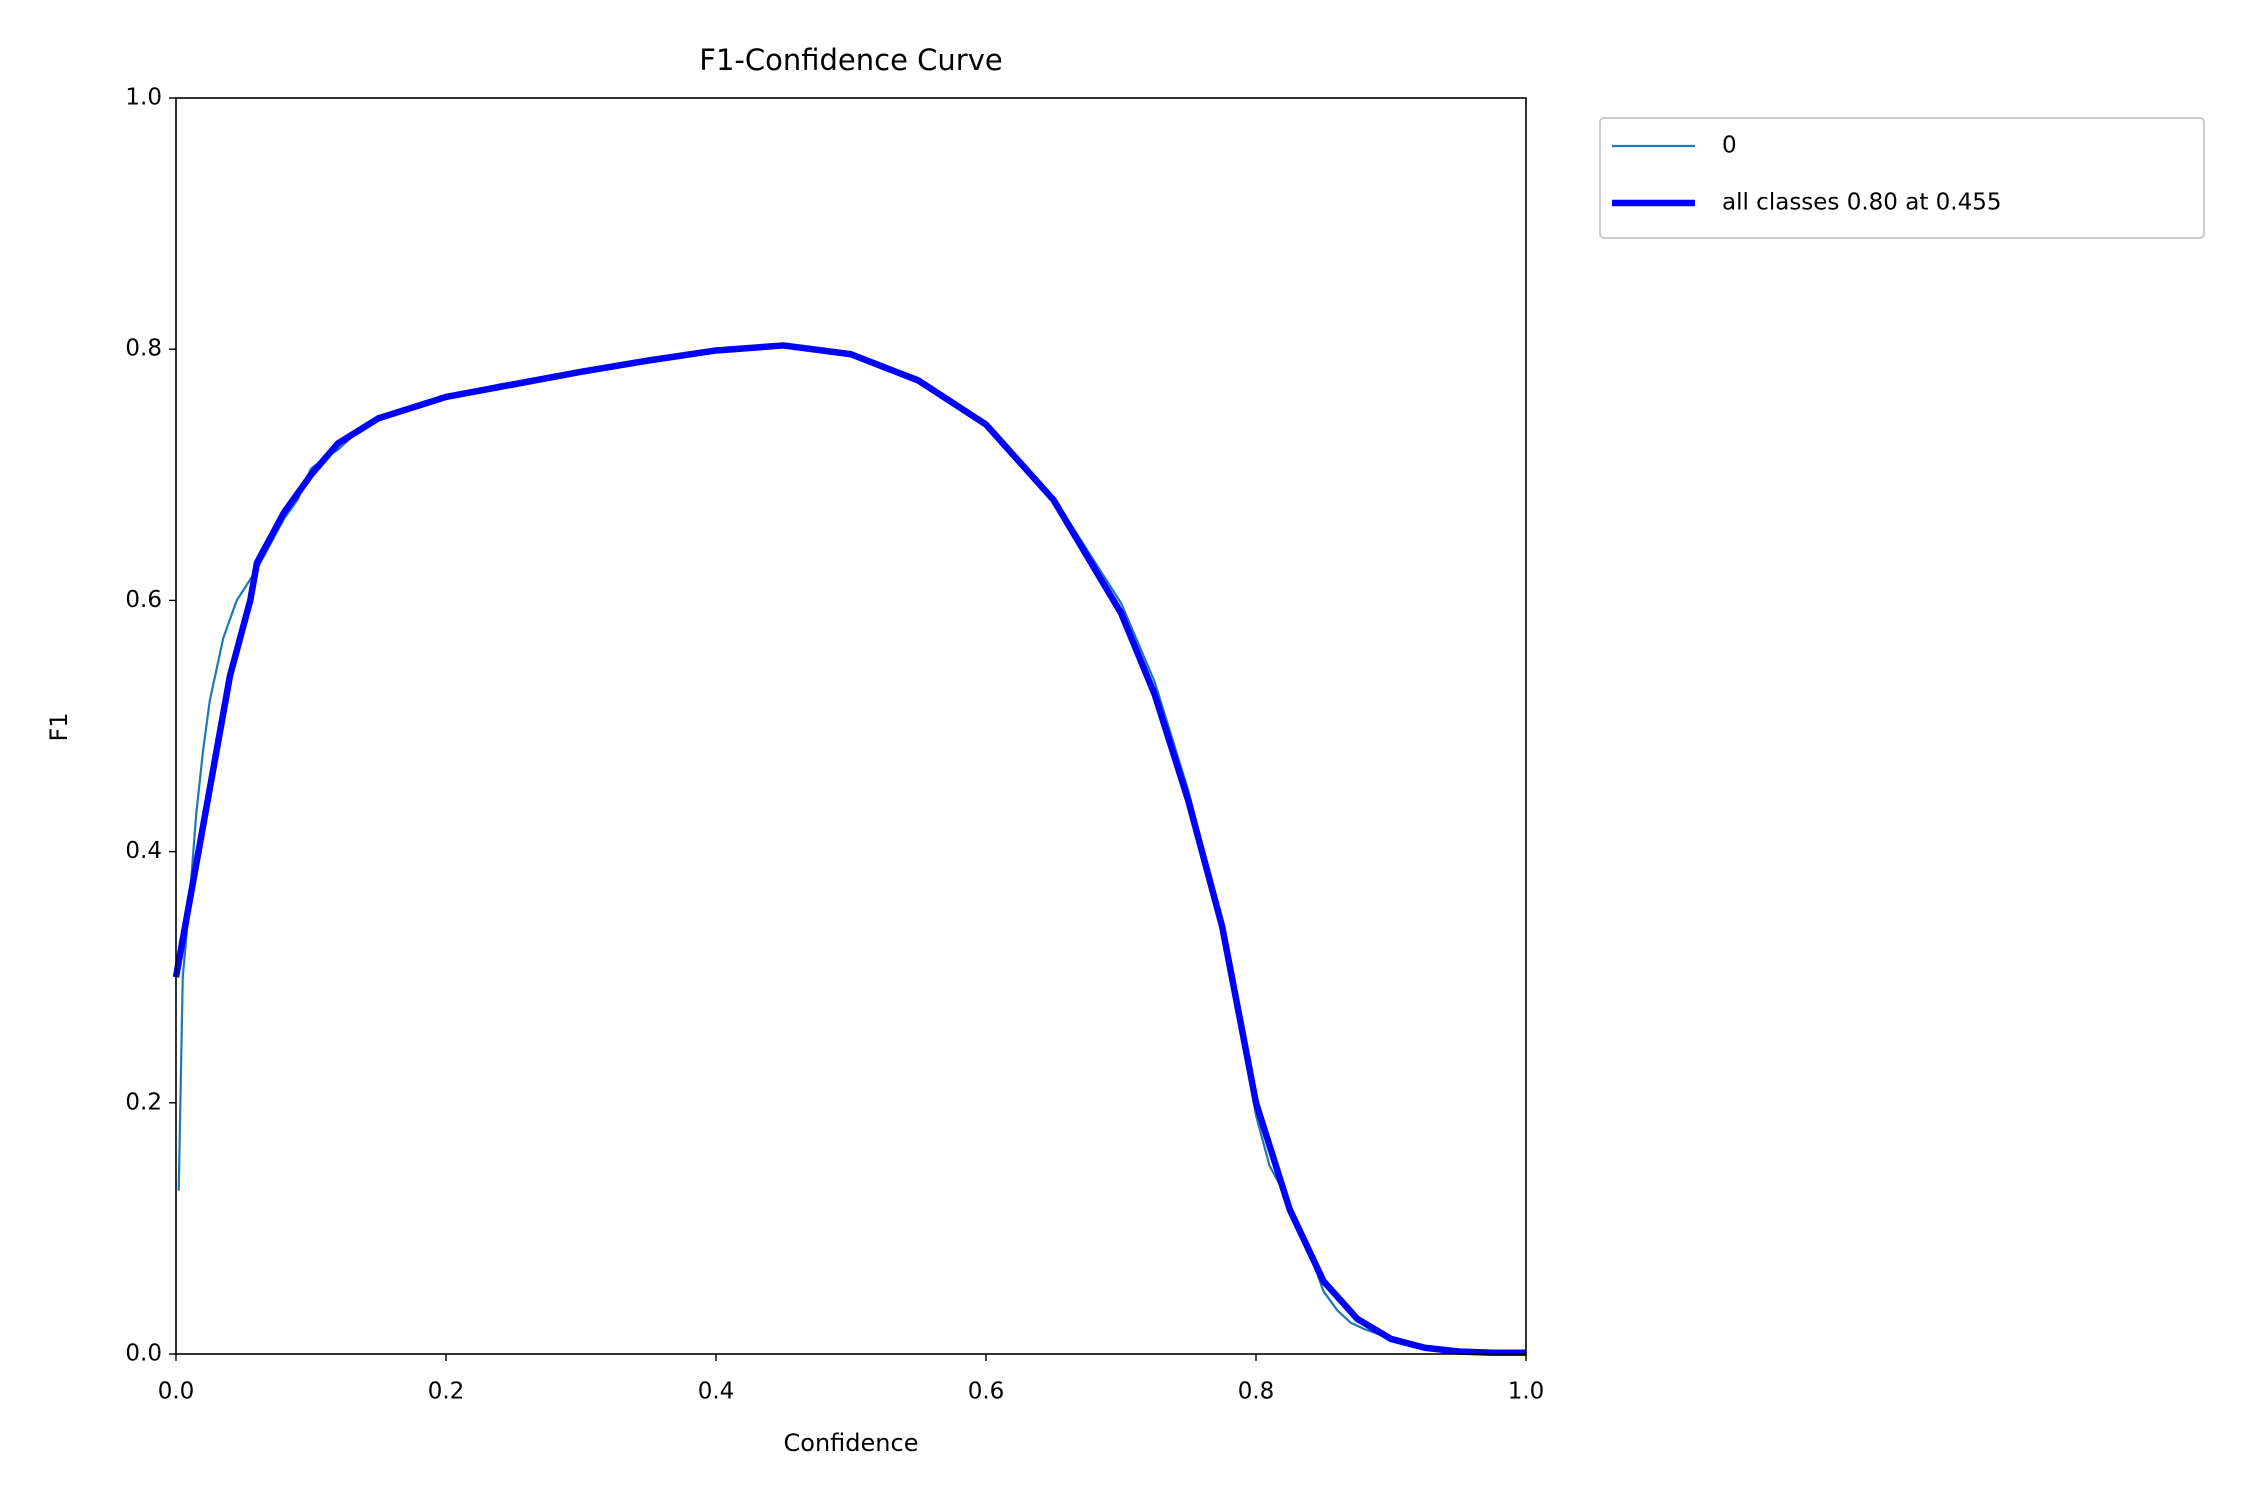 The height and width of the screenshot is (1500, 2250). I want to click on legend: 0 all classes 0.80 at 0.455, so click(1902, 178).